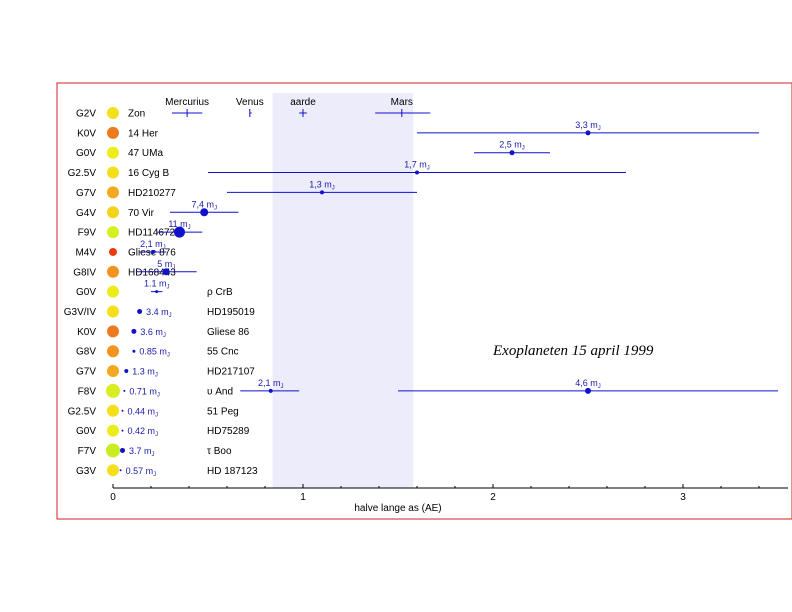 This screenshot has height=612, width=792. I want to click on star-name-label: HD114672, so click(152, 233).